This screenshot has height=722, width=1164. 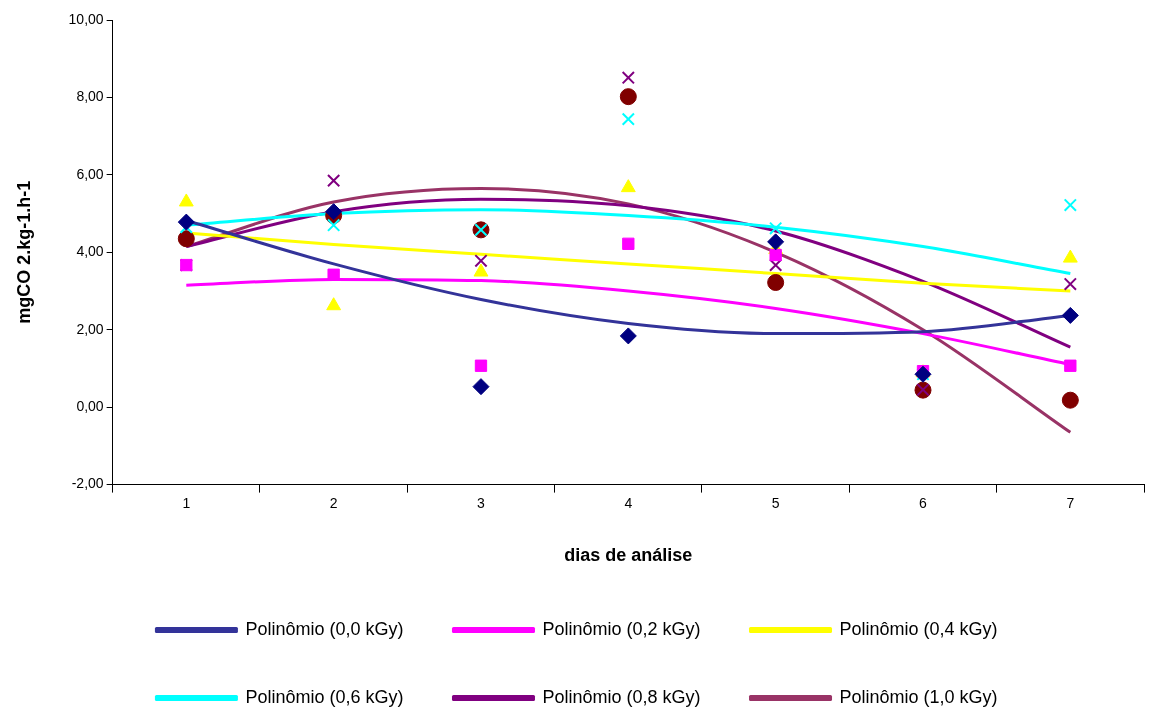 What do you see at coordinates (324, 628) in the screenshot?
I see `legend-label: Polinômio (0,0 kGy)` at bounding box center [324, 628].